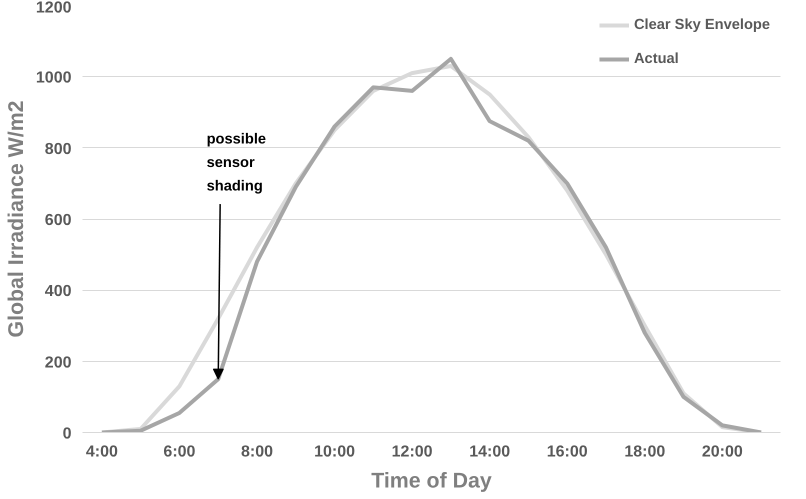 The image size is (806, 499). What do you see at coordinates (257, 452) in the screenshot?
I see `x-tick-label: 8:00` at bounding box center [257, 452].